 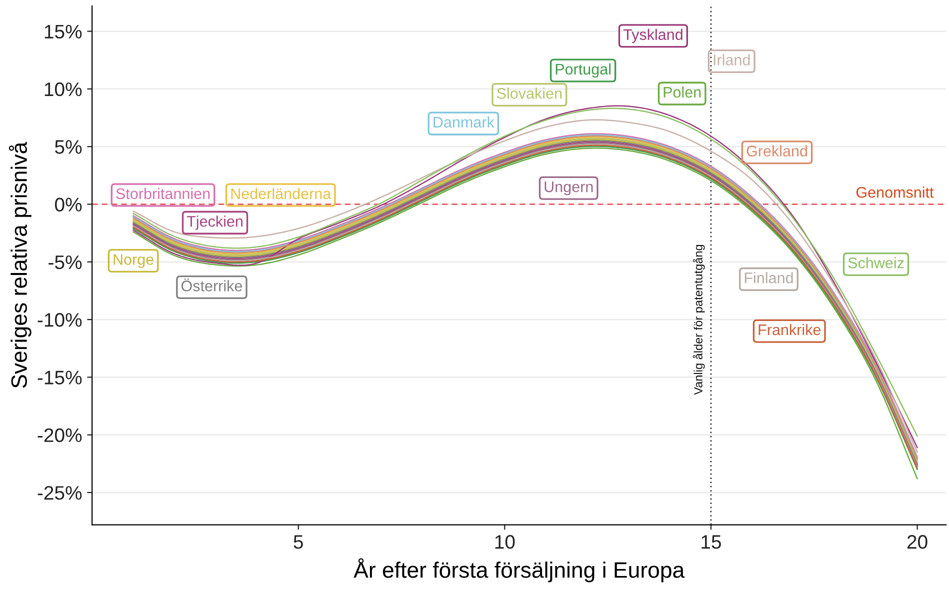 I want to click on series-label: Tjeckien, so click(x=214, y=223).